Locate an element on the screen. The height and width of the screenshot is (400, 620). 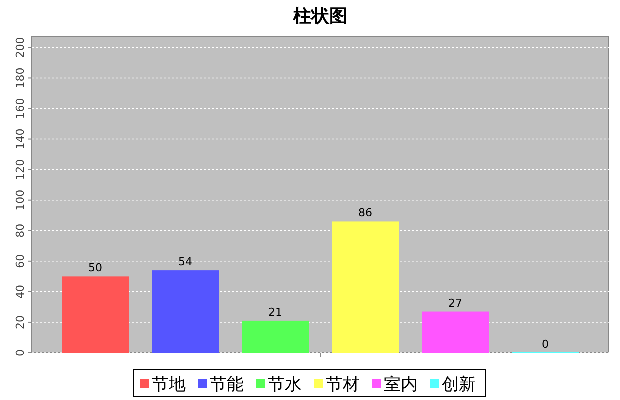
y-tick-label: 20 is located at coordinates (20, 322).